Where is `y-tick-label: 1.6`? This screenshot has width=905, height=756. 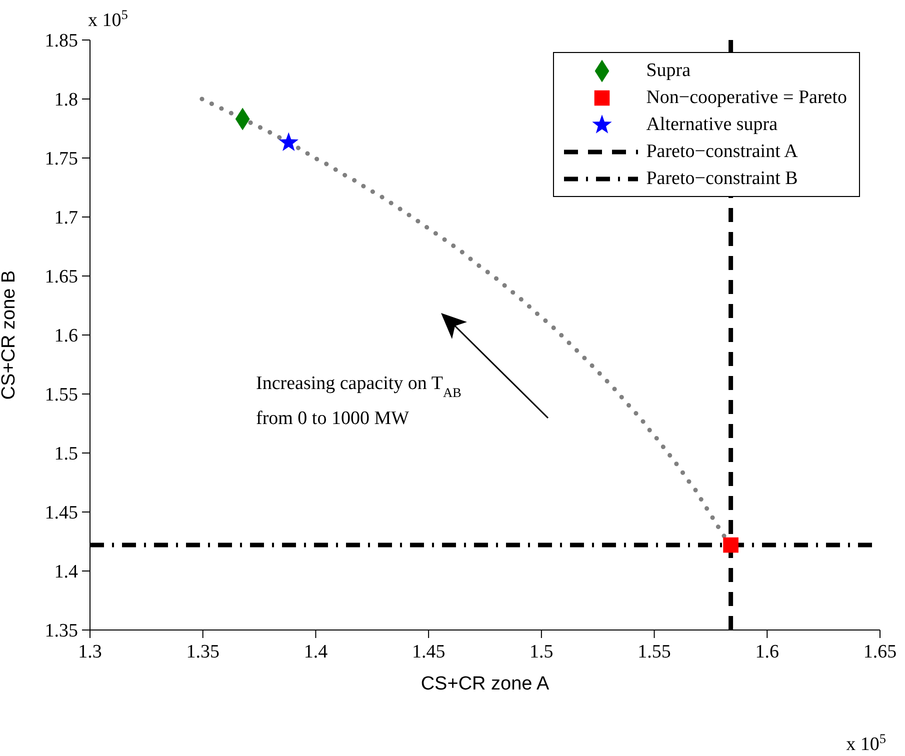 y-tick-label: 1.6 is located at coordinates (66, 336).